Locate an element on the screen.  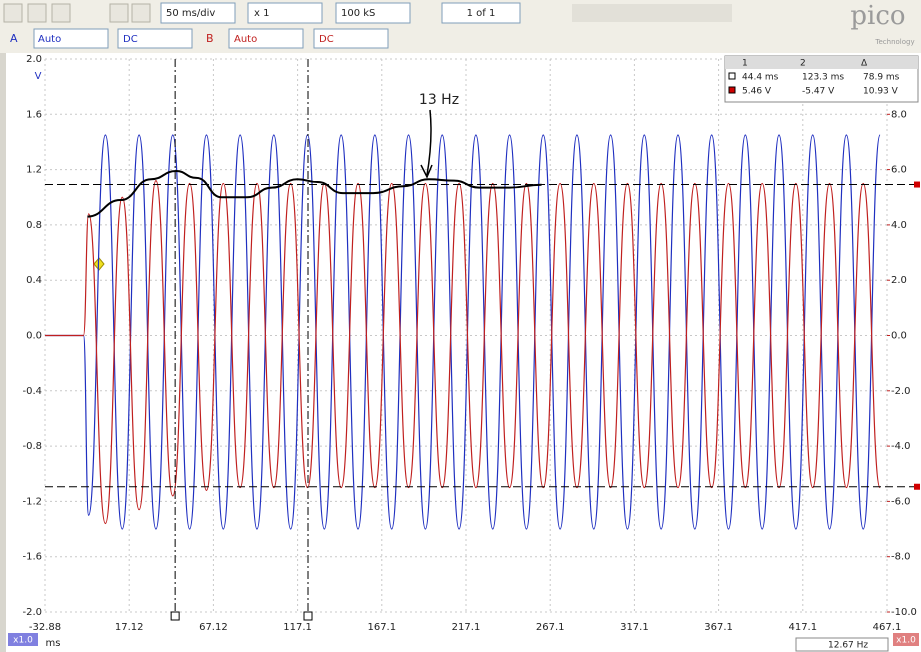
y-tick-label: 1.6 is located at coordinates (34, 114).